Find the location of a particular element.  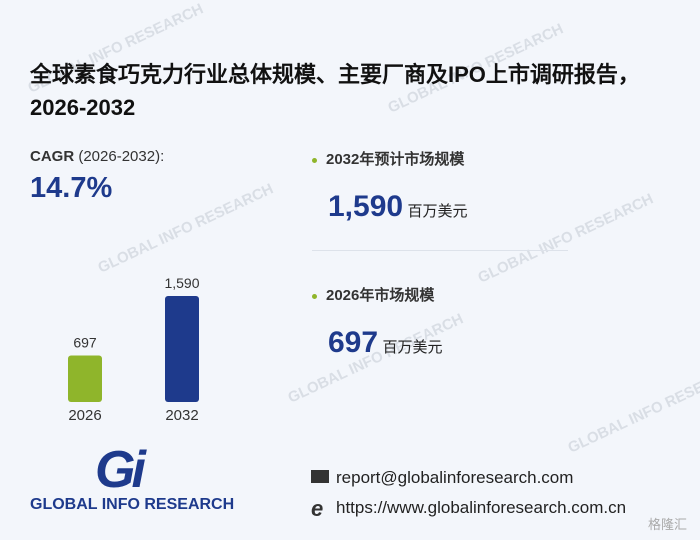

stat-value: 1,590 百万美元 is located at coordinates (398, 207).